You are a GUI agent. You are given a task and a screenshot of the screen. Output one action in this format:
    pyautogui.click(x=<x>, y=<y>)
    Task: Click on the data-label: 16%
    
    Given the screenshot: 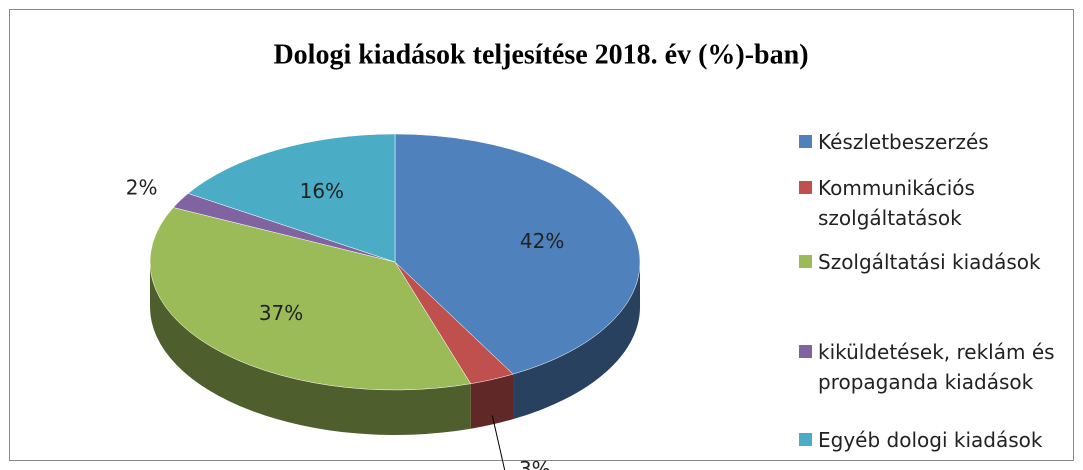 What is the action you would take?
    pyautogui.click(x=322, y=191)
    